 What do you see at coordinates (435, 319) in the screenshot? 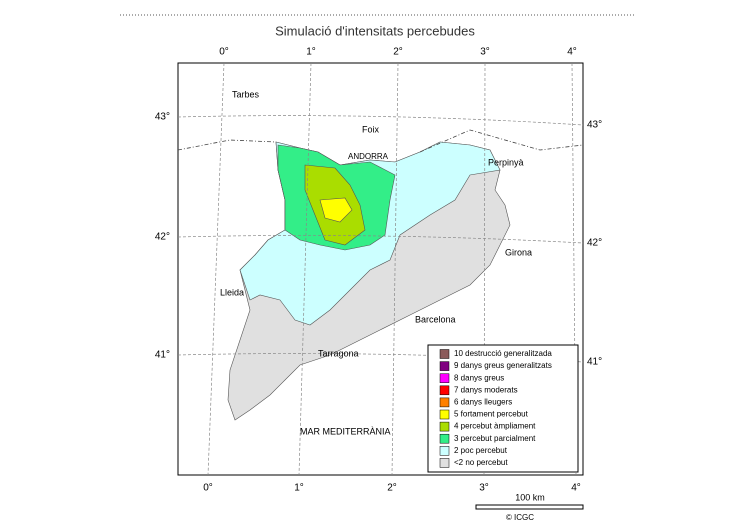
I see `place-label: Barcelona` at bounding box center [435, 319].